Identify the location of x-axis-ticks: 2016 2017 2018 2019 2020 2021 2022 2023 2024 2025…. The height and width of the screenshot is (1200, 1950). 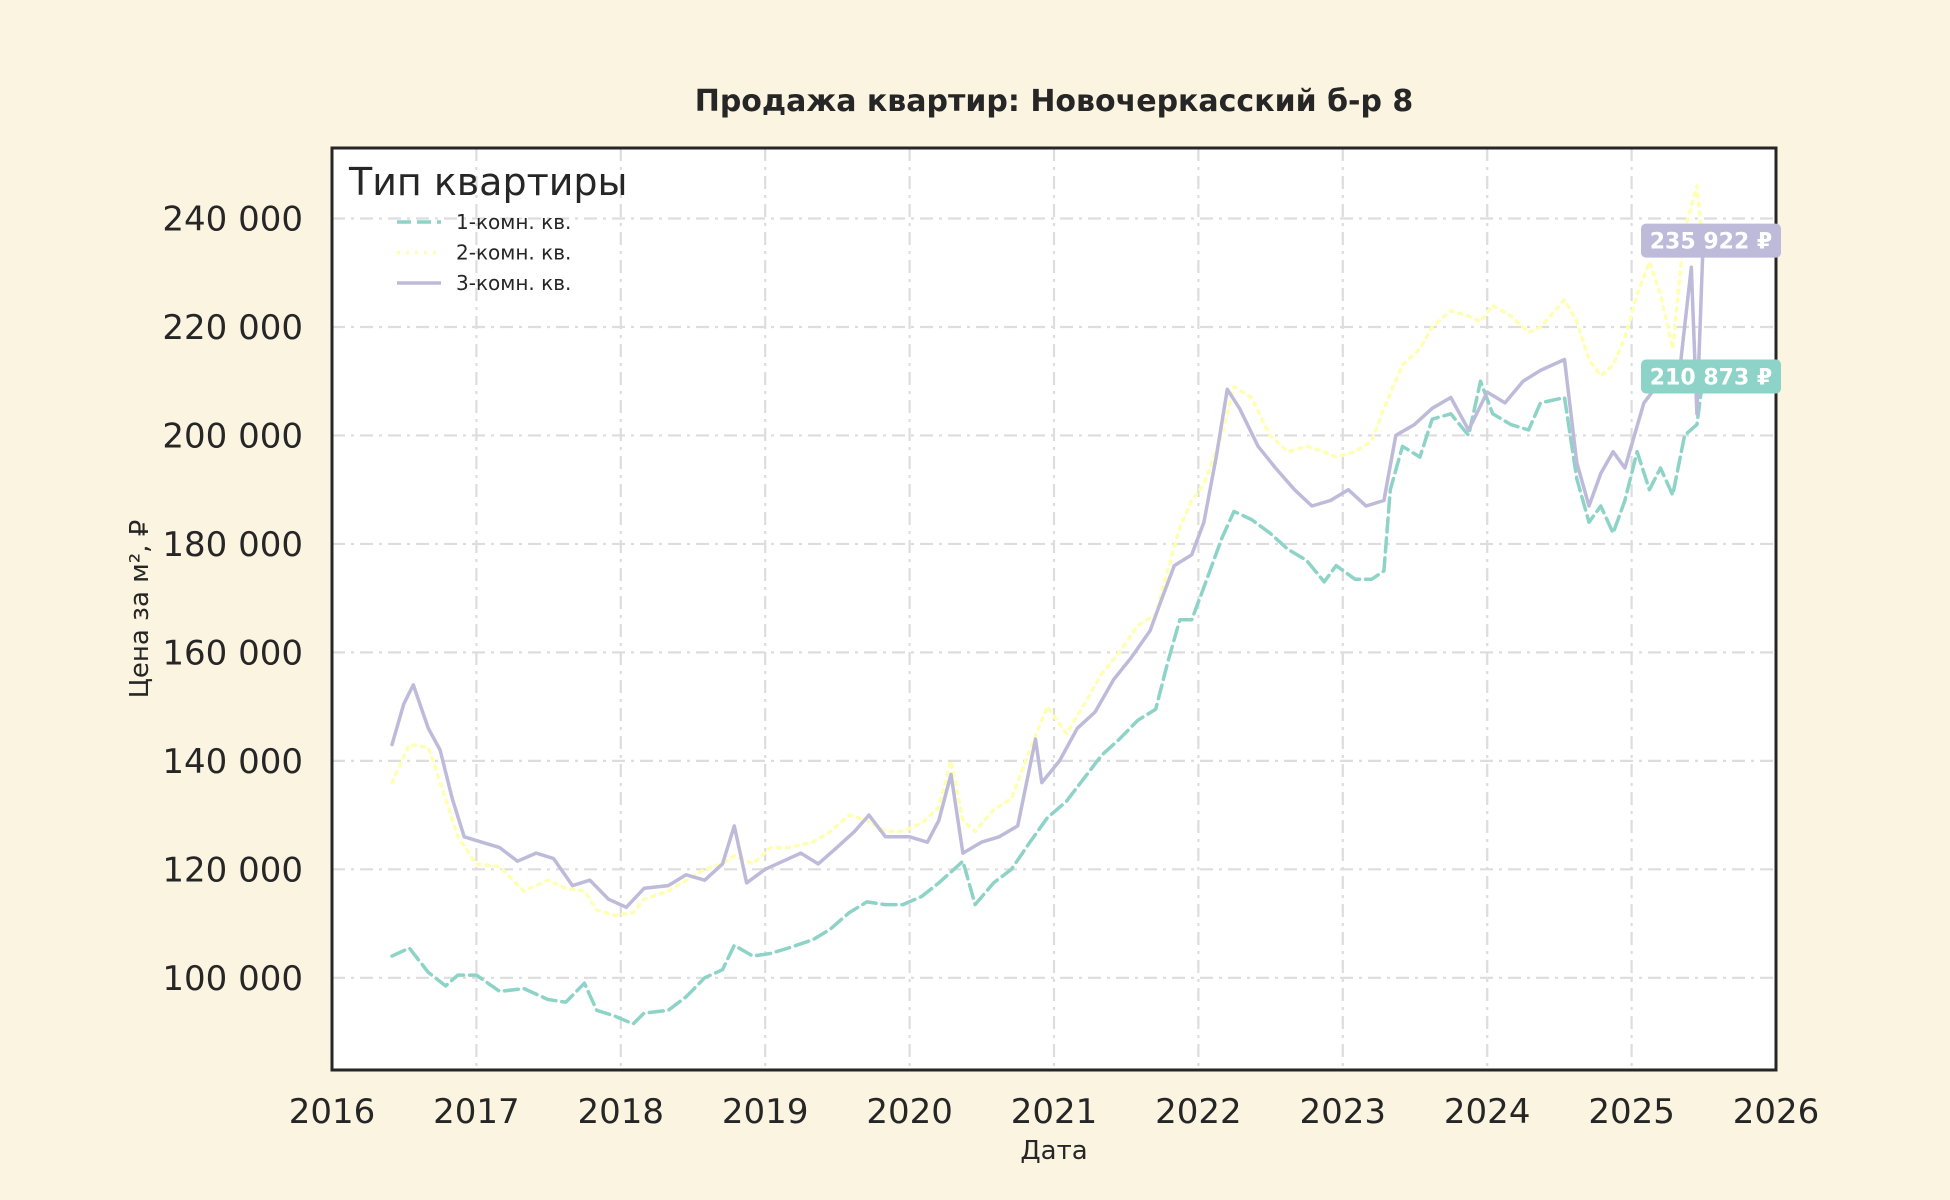
(1054, 1112).